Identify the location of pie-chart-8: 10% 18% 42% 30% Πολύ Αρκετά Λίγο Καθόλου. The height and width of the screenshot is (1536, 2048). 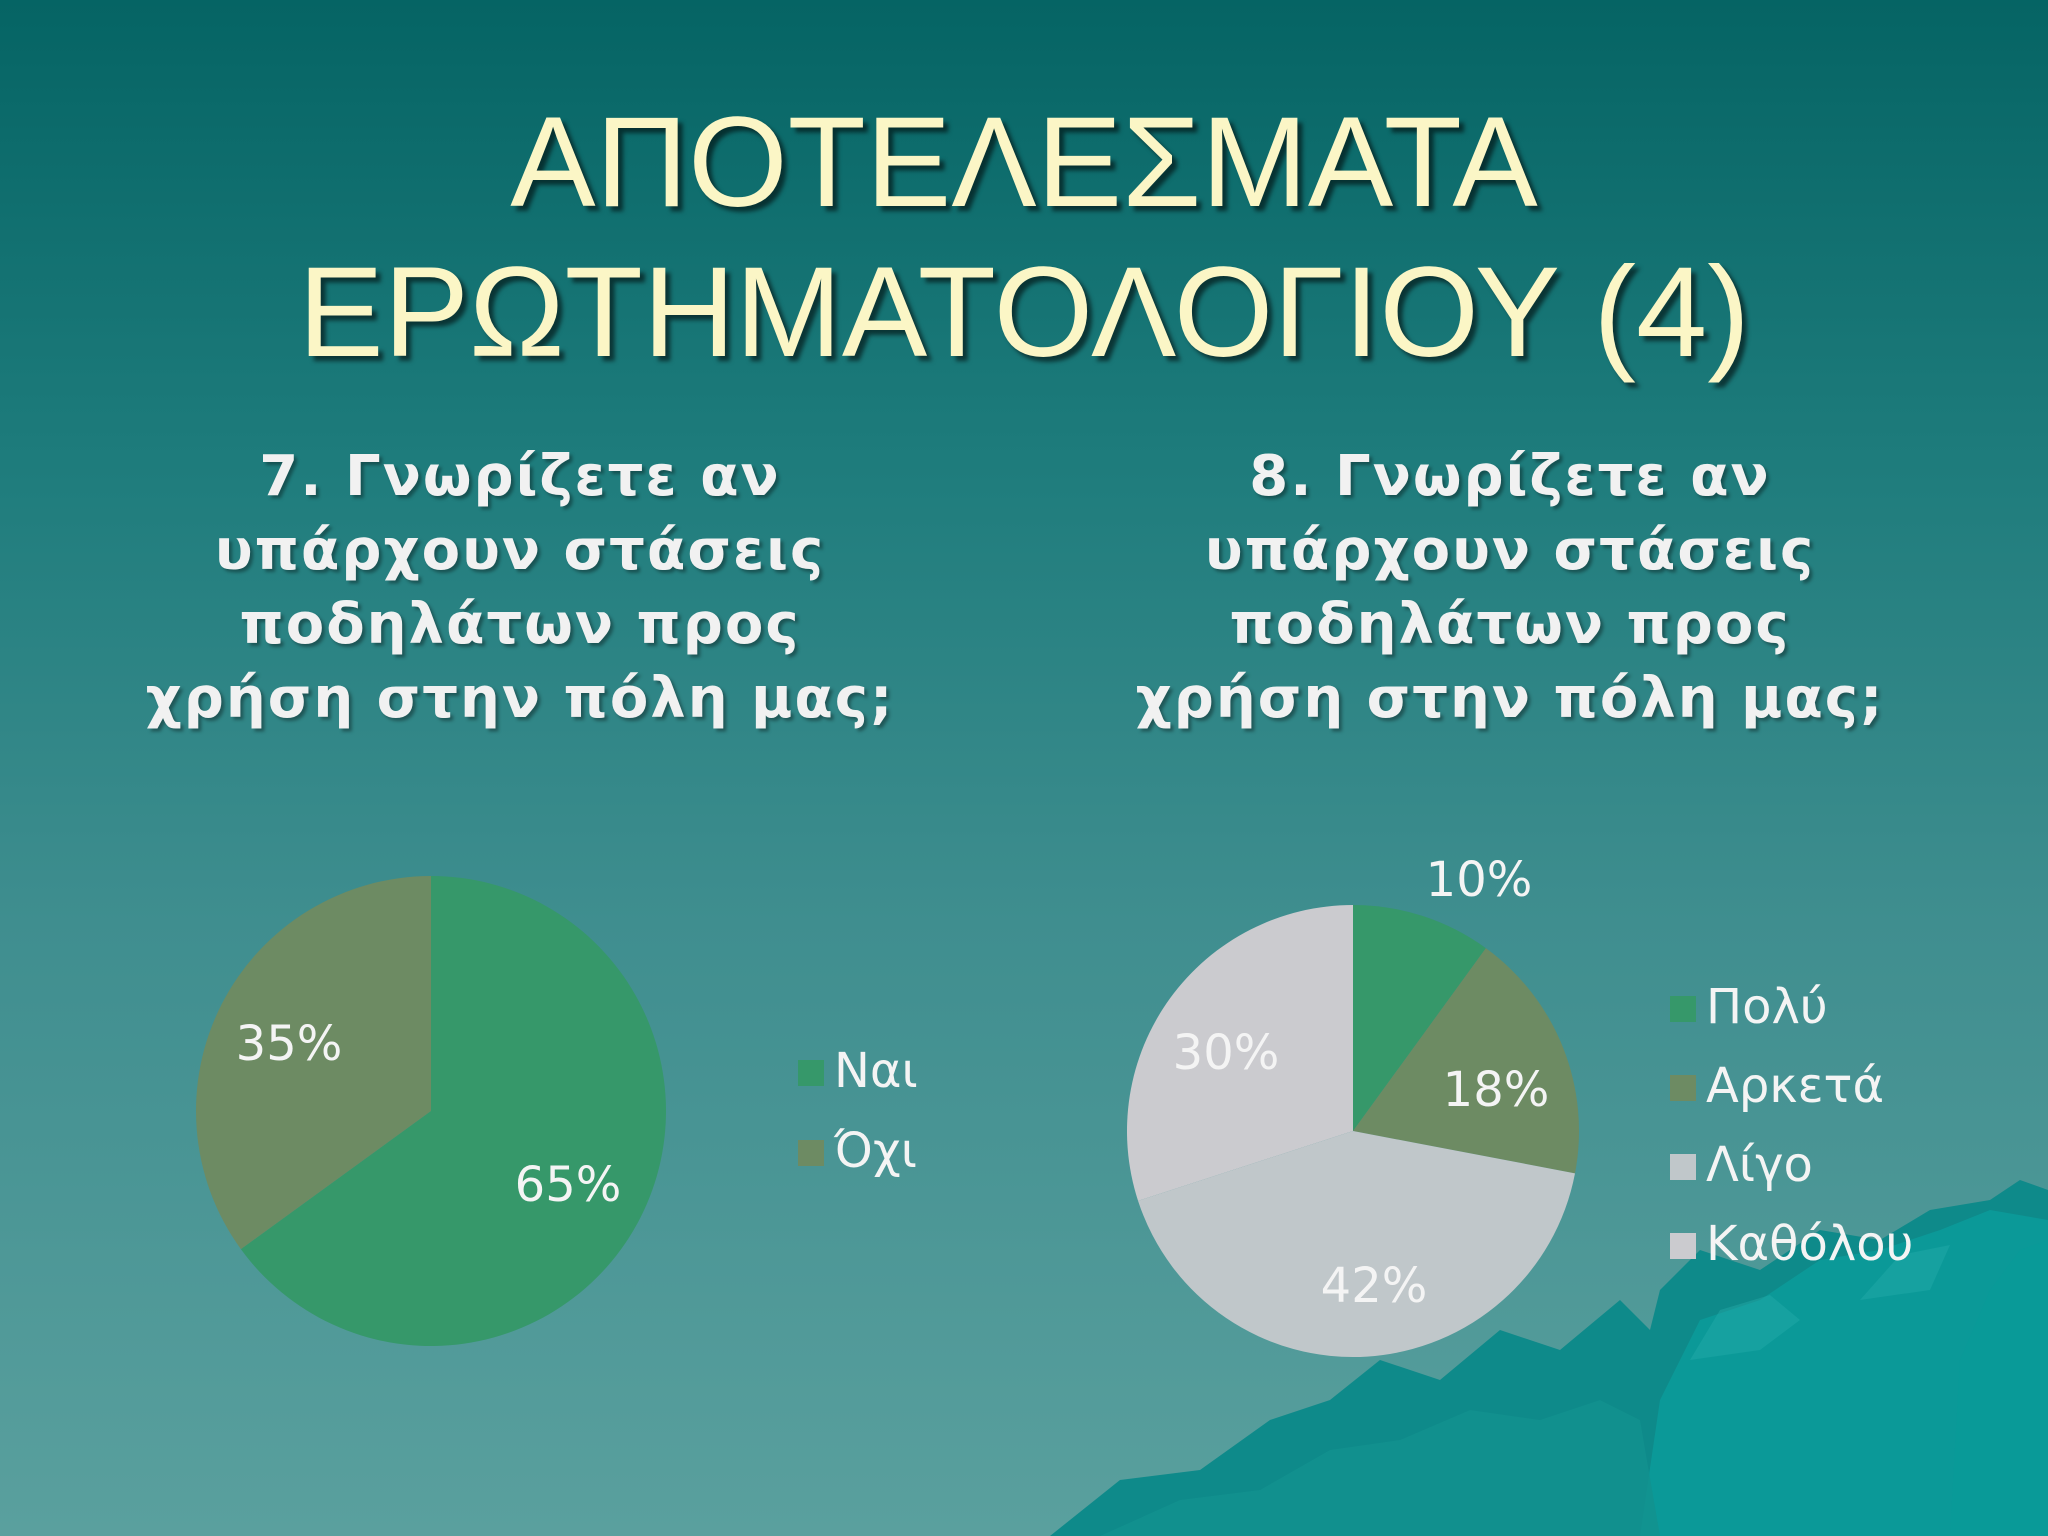
(1519, 1105).